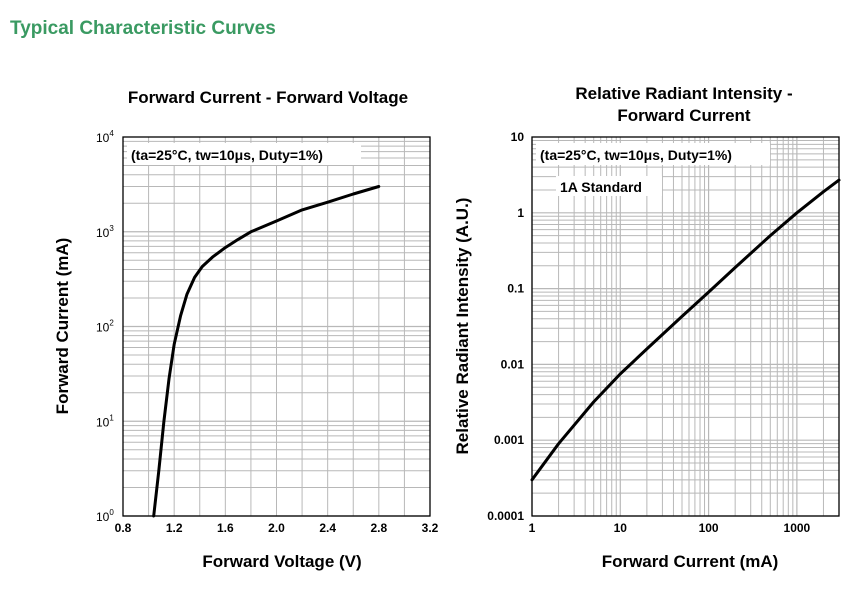 Image resolution: width=859 pixels, height=596 pixels. Describe the element at coordinates (105, 232) in the screenshot. I see `chart1-y-tick-label: 10³` at that location.